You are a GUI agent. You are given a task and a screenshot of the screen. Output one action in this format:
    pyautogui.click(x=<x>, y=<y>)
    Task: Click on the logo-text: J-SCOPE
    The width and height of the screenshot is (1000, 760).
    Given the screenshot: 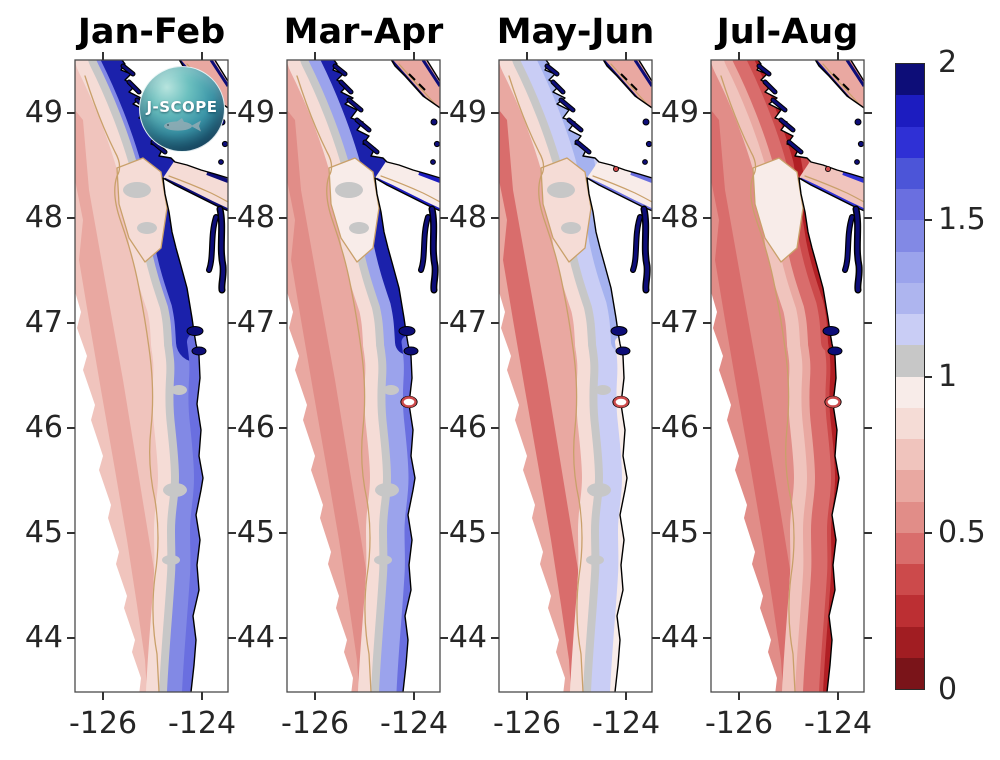 What is the action you would take?
    pyautogui.click(x=182, y=107)
    